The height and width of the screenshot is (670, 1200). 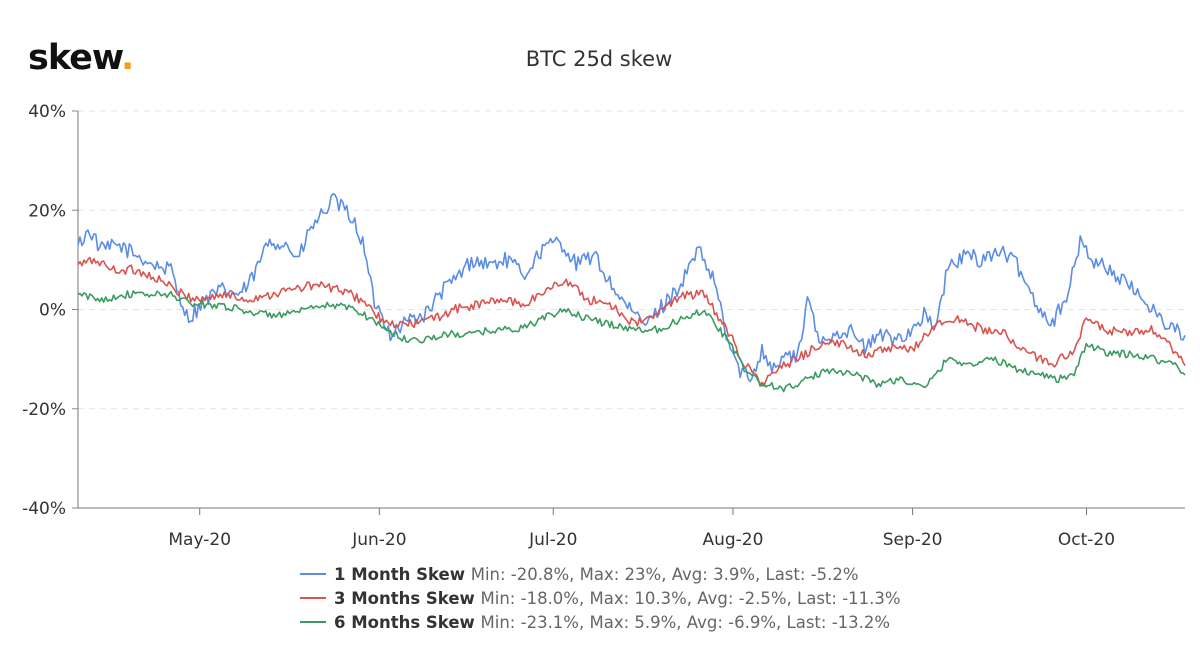 I want to click on logo-text: skew, so click(x=75, y=58).